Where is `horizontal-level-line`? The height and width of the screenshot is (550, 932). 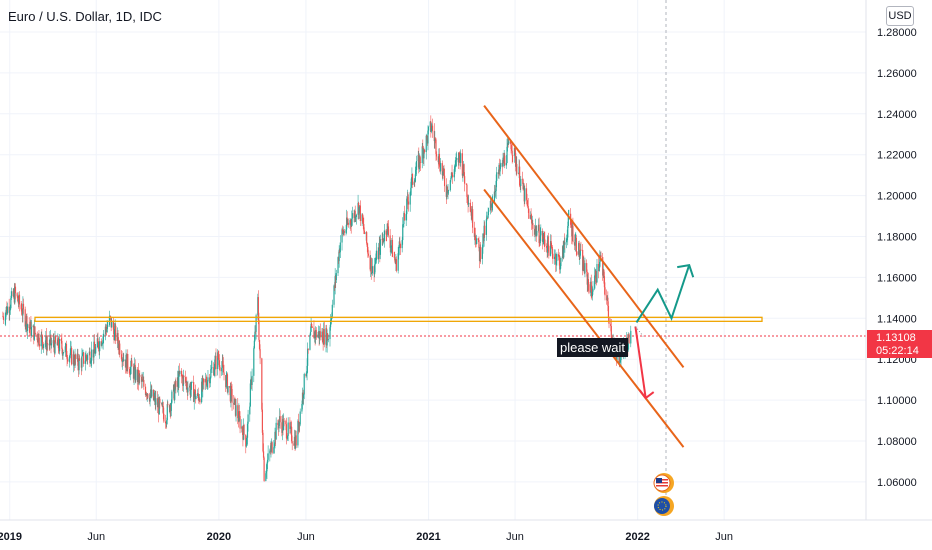 horizontal-level-line is located at coordinates (398, 319).